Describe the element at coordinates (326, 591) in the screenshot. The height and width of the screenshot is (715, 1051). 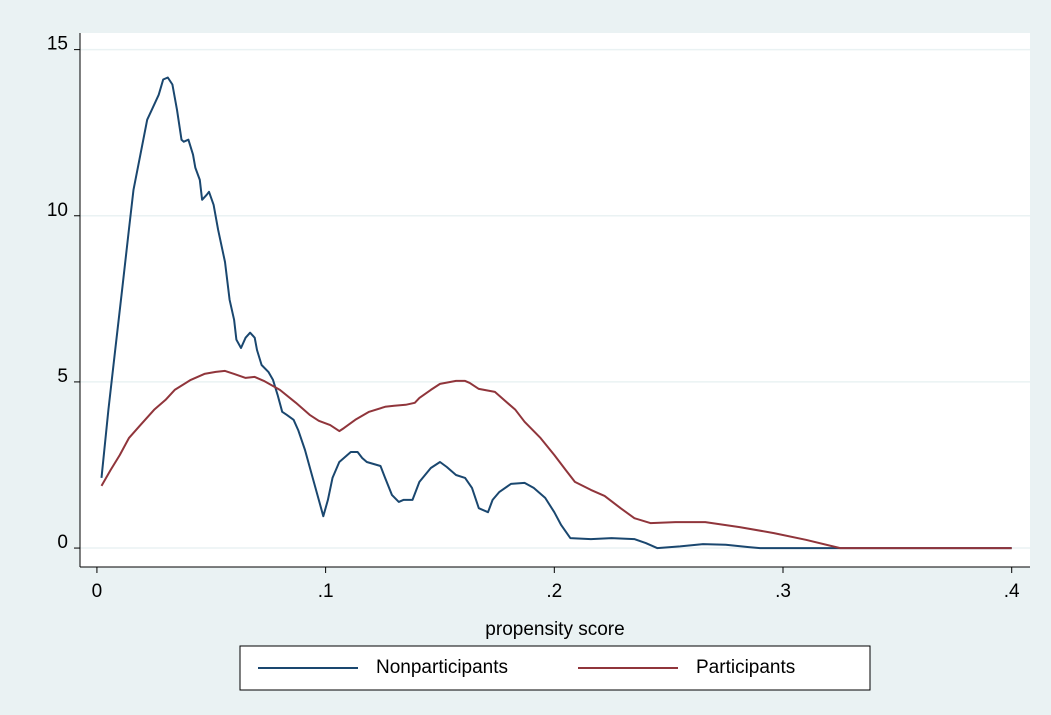
I see `x-tick-label: .1` at that location.